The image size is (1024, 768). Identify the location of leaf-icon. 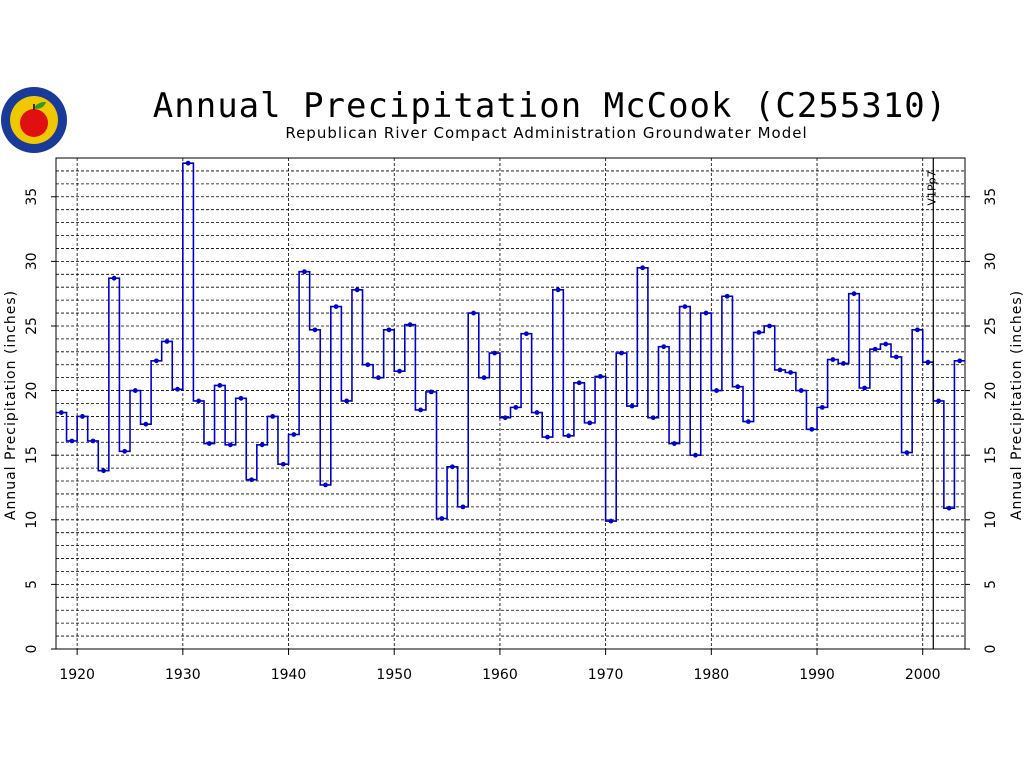
(40, 105).